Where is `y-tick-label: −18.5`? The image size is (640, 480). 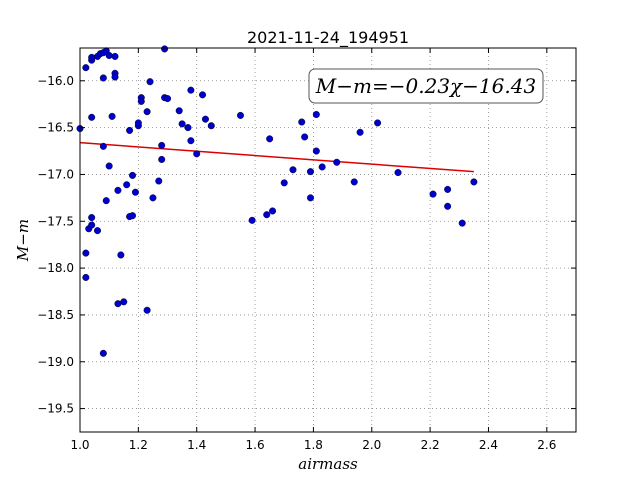 y-tick-label: −18.5 is located at coordinates (55, 315).